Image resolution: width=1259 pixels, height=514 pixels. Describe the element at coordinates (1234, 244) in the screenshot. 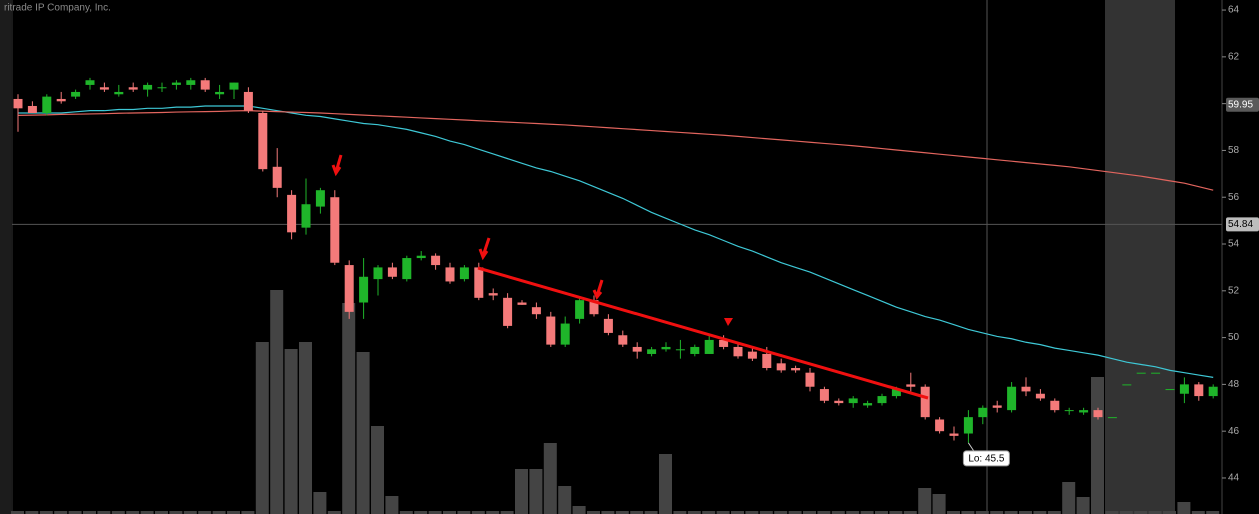

I see `y-tick-label: 54` at that location.